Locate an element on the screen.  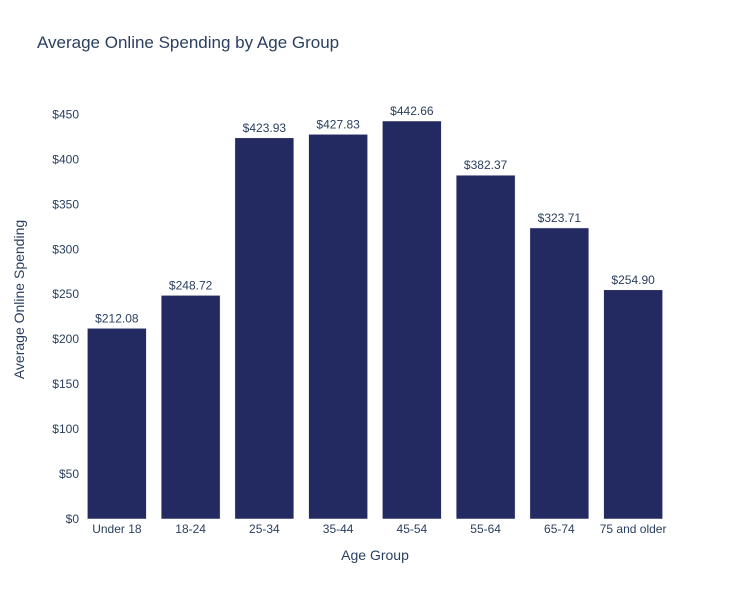
x-tick-label: 35-44 is located at coordinates (338, 529).